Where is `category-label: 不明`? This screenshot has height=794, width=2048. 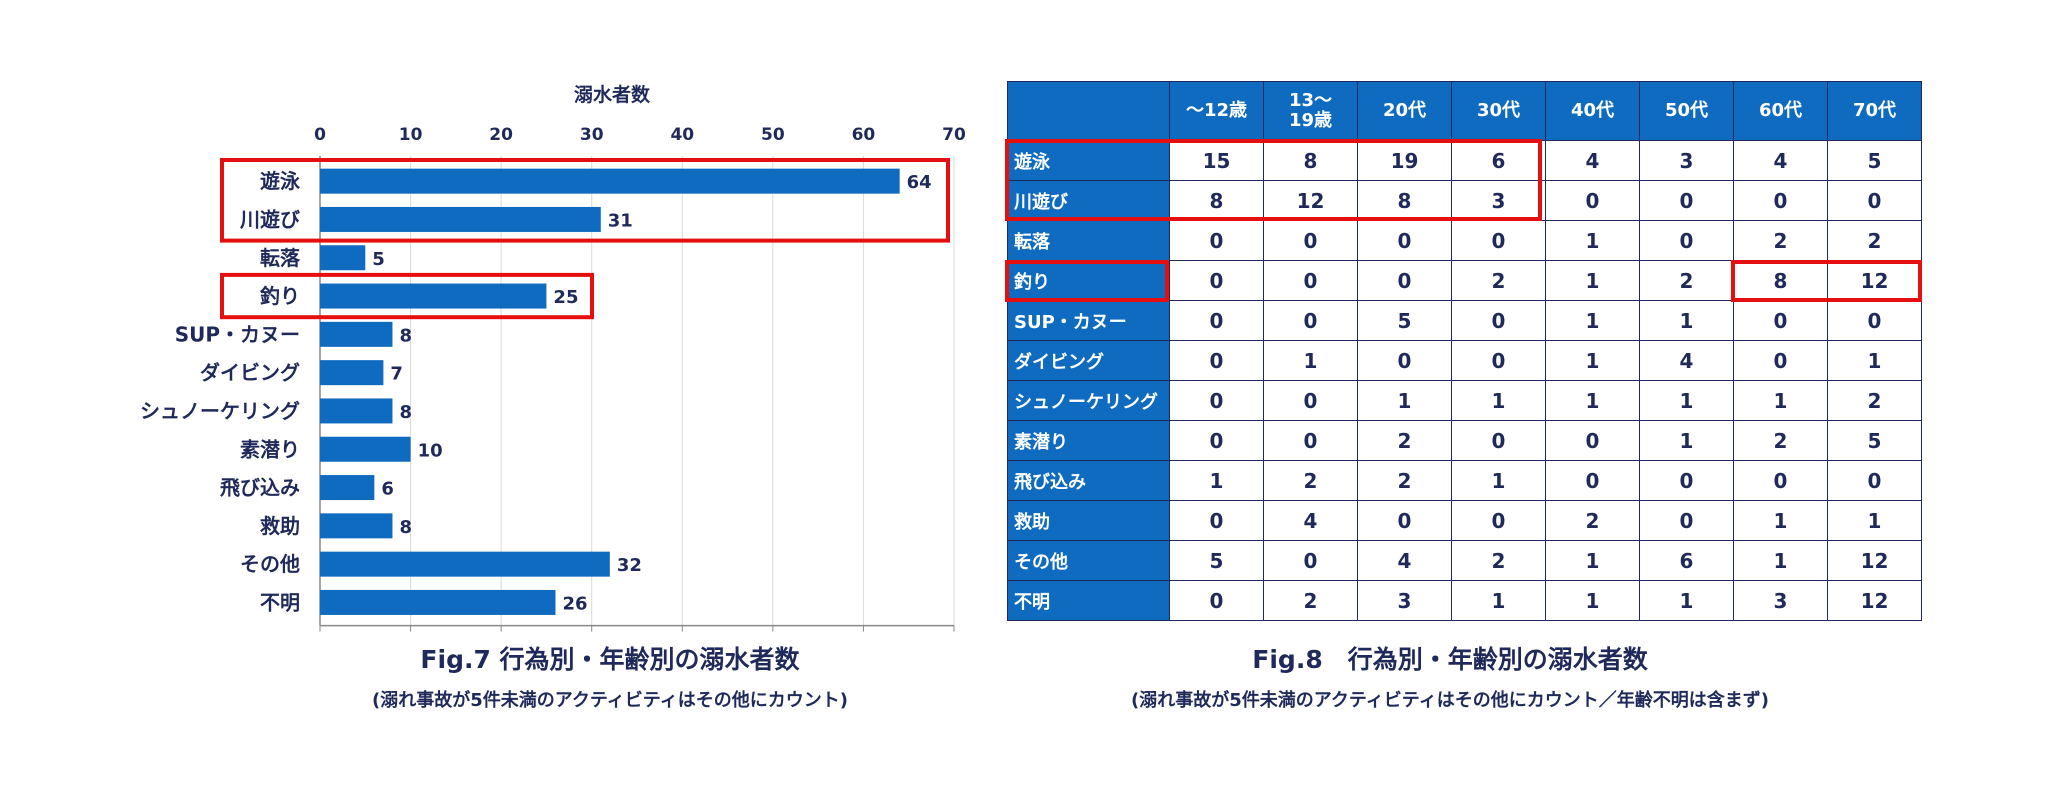 category-label: 不明 is located at coordinates (280, 602).